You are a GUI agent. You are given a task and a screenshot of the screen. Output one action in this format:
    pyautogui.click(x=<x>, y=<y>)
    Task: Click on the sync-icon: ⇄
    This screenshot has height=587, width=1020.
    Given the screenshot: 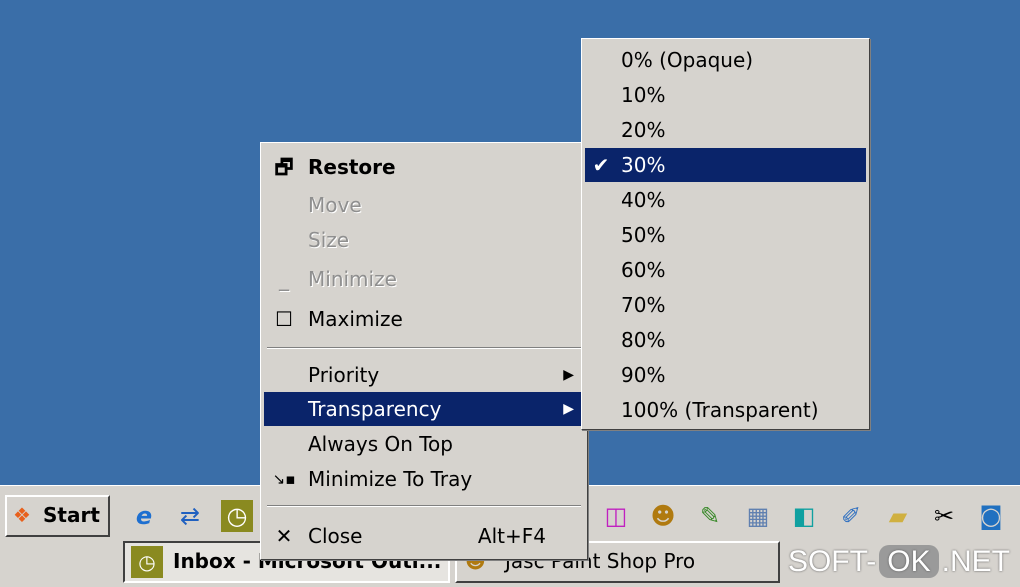 What is the action you would take?
    pyautogui.click(x=190, y=516)
    